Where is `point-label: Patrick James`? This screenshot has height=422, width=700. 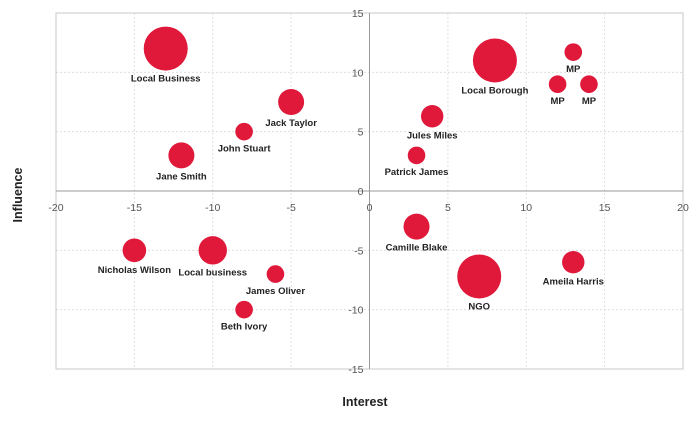
point-label: Patrick James is located at coordinates (417, 172).